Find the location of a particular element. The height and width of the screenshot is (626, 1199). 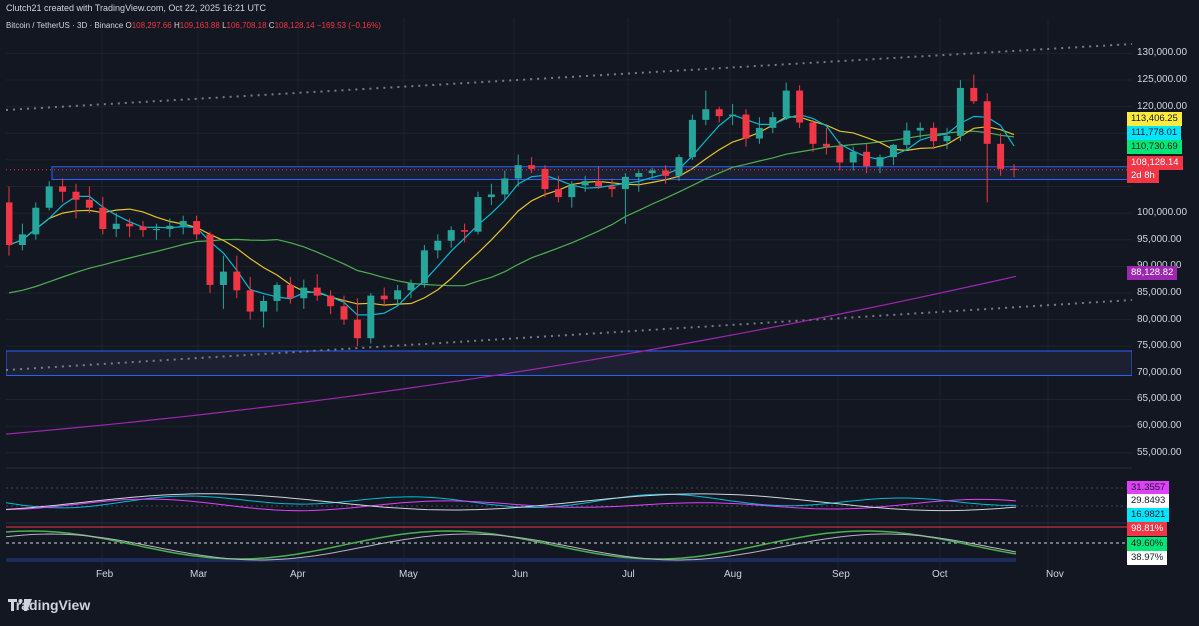

oversold-fill is located at coordinates (511, 560).